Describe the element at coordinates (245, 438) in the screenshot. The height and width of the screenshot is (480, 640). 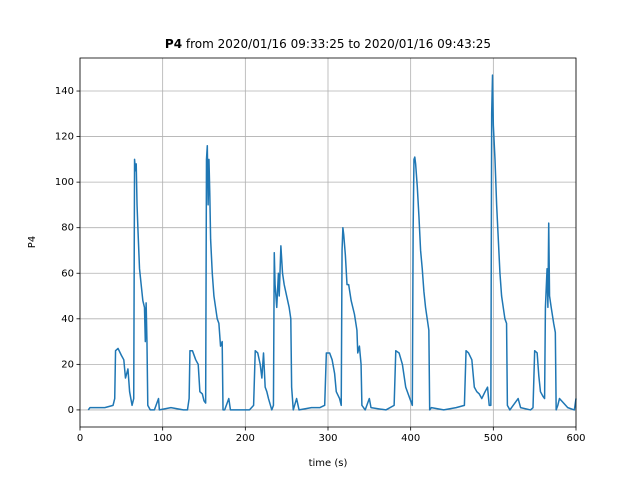
I see `x-tick-label: 200` at that location.